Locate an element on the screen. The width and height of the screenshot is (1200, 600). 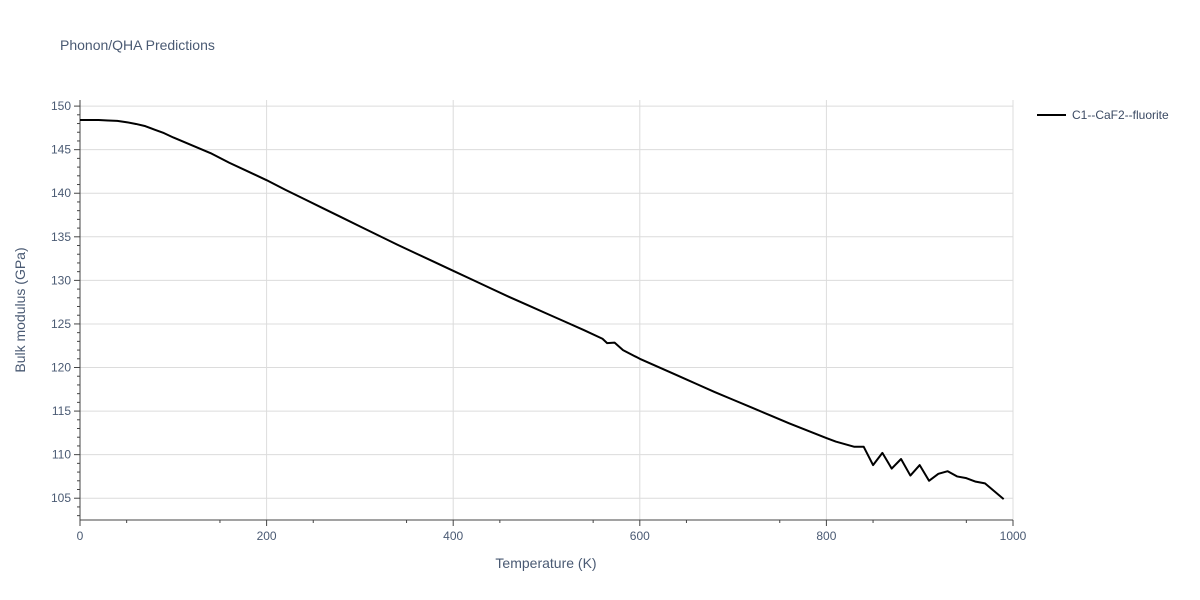
x-tick-label: 400 is located at coordinates (453, 536).